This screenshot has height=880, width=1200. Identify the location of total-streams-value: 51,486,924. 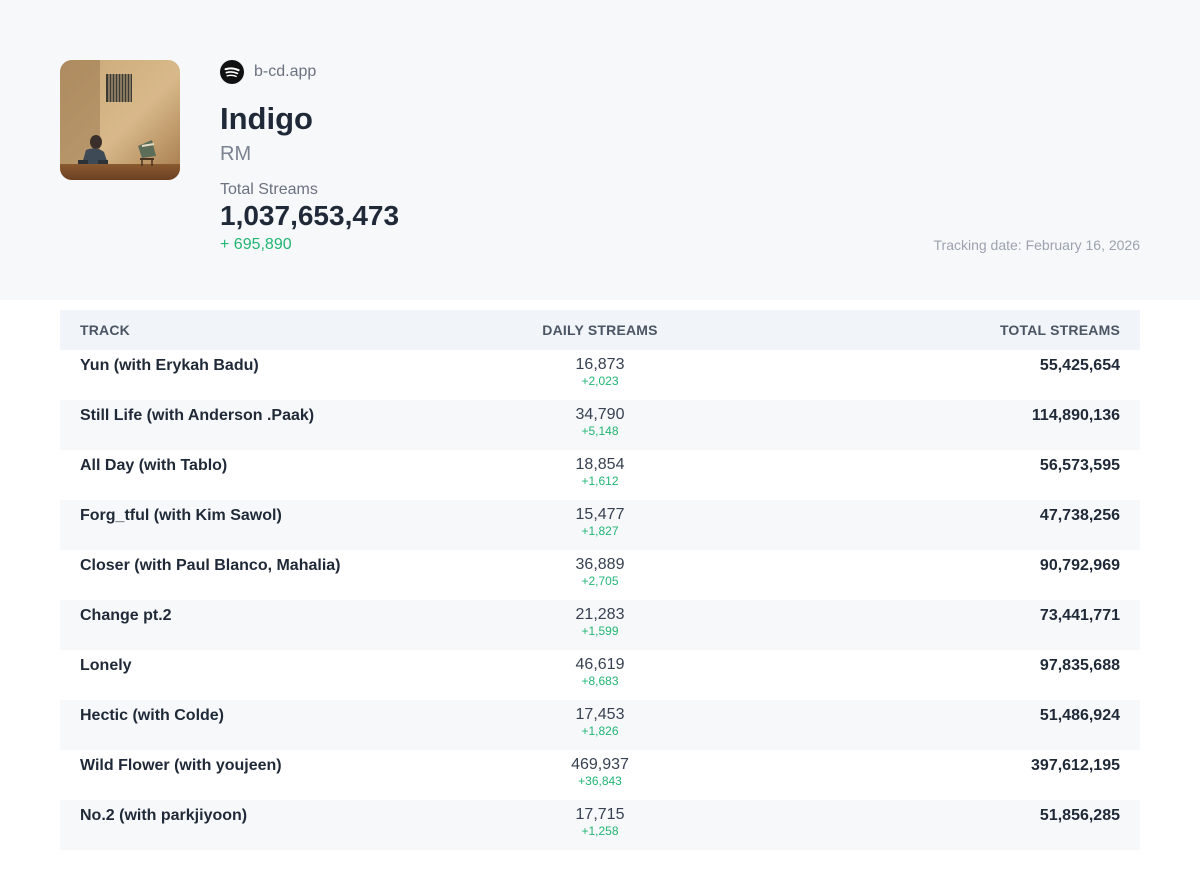
(1079, 715).